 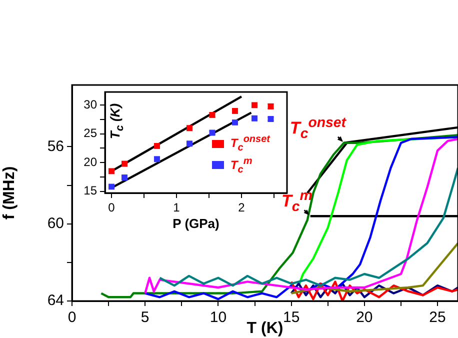 What do you see at coordinates (176, 207) in the screenshot?
I see `x-tick-label: 1` at bounding box center [176, 207].